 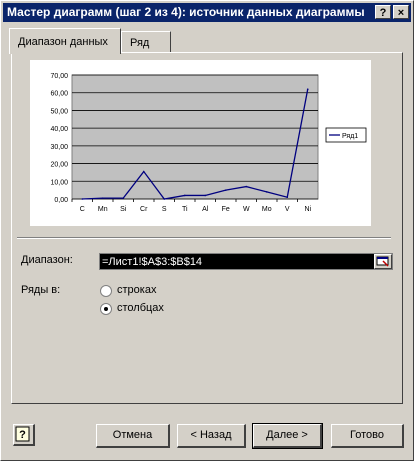 What do you see at coordinates (59, 165) in the screenshot?
I see `y-tick-label: 20,00` at bounding box center [59, 165].